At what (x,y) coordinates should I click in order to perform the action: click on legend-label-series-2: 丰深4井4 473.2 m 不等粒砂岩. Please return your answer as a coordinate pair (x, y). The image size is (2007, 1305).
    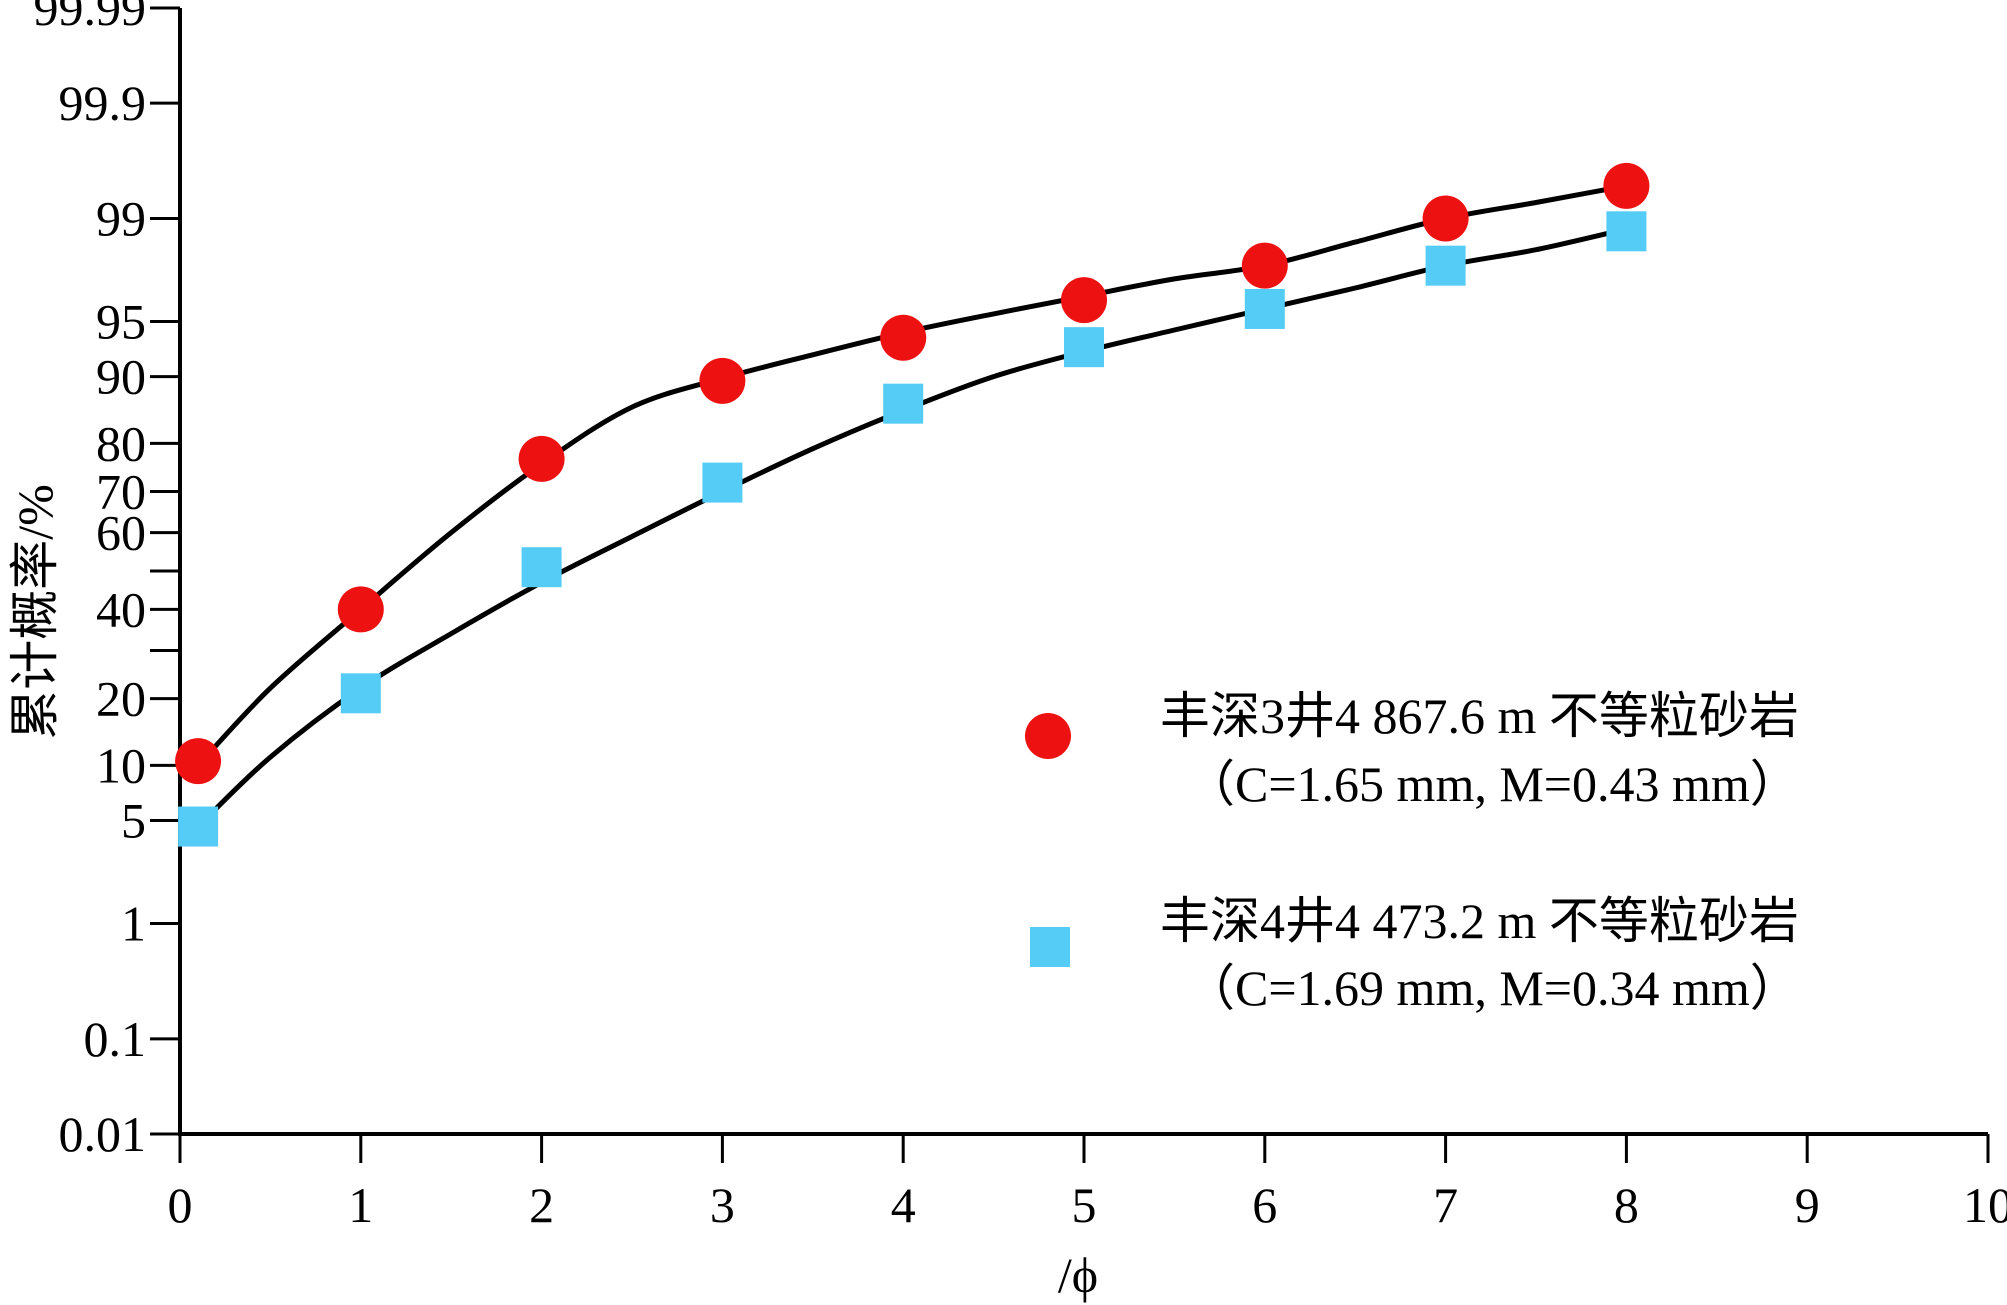
    Looking at the image, I should click on (1479, 921).